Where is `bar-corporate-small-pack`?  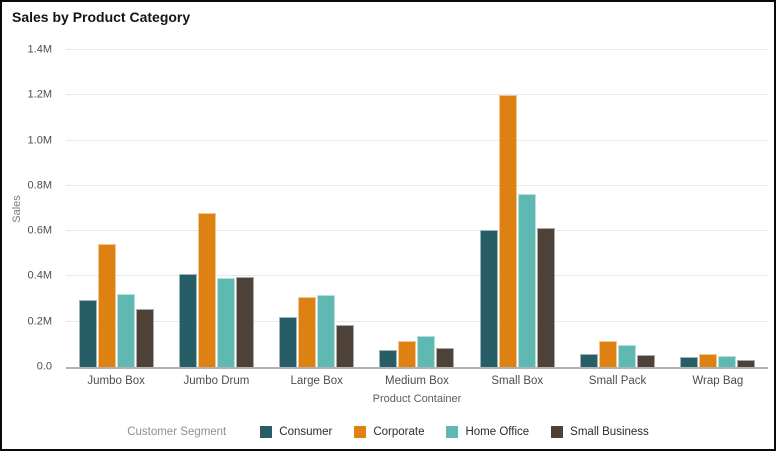 bar-corporate-small-pack is located at coordinates (608, 353).